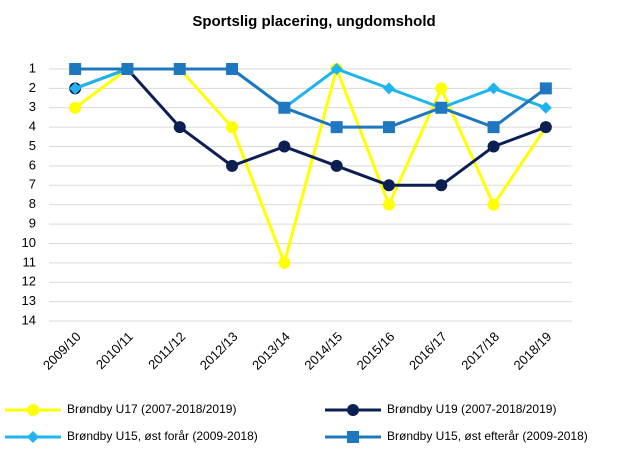 Image resolution: width=628 pixels, height=449 pixels. Describe the element at coordinates (29, 319) in the screenshot. I see `y-tick-label: 14` at that location.